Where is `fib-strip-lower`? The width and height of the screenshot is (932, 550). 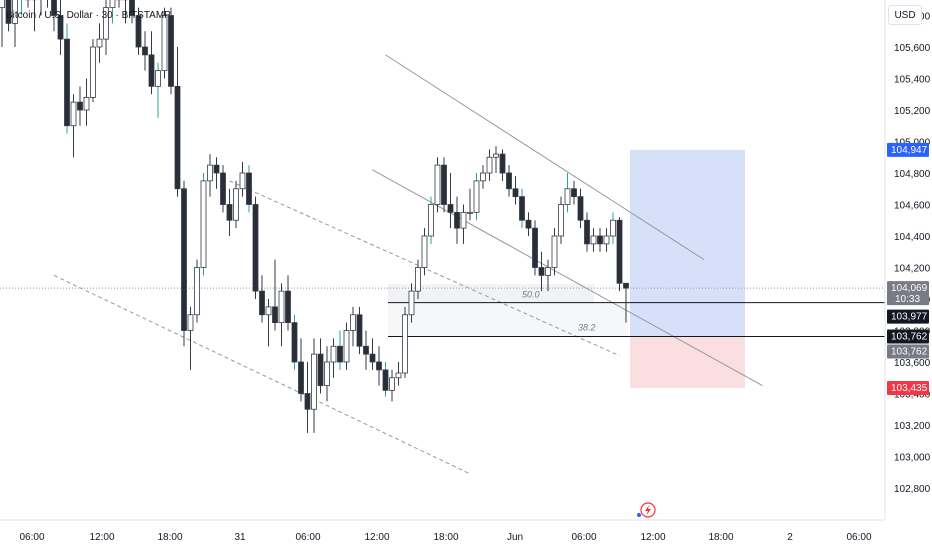
fib-strip-lower is located at coordinates (508, 319).